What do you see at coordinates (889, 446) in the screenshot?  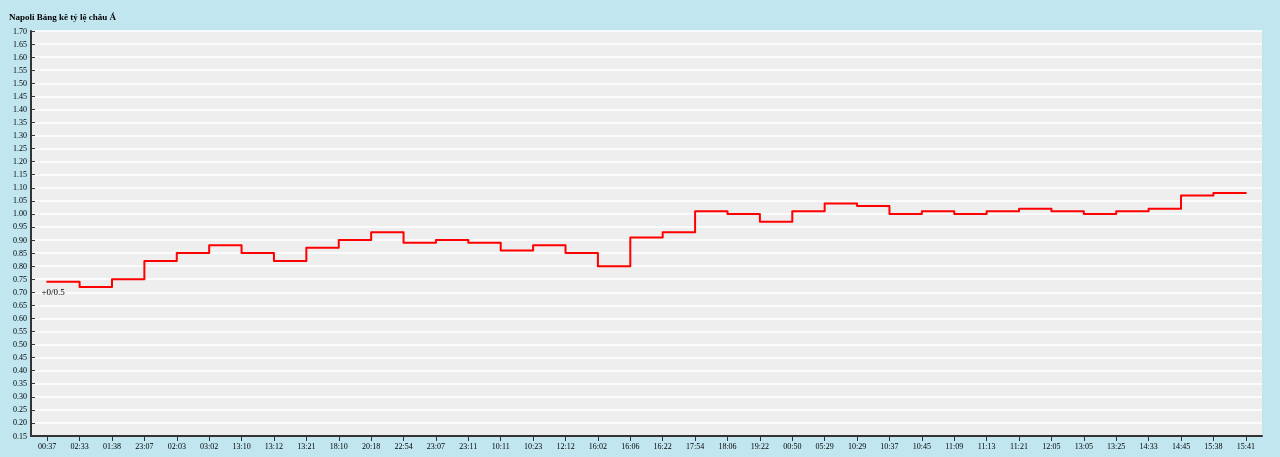 I see `x-tick-label: 10:37` at bounding box center [889, 446].